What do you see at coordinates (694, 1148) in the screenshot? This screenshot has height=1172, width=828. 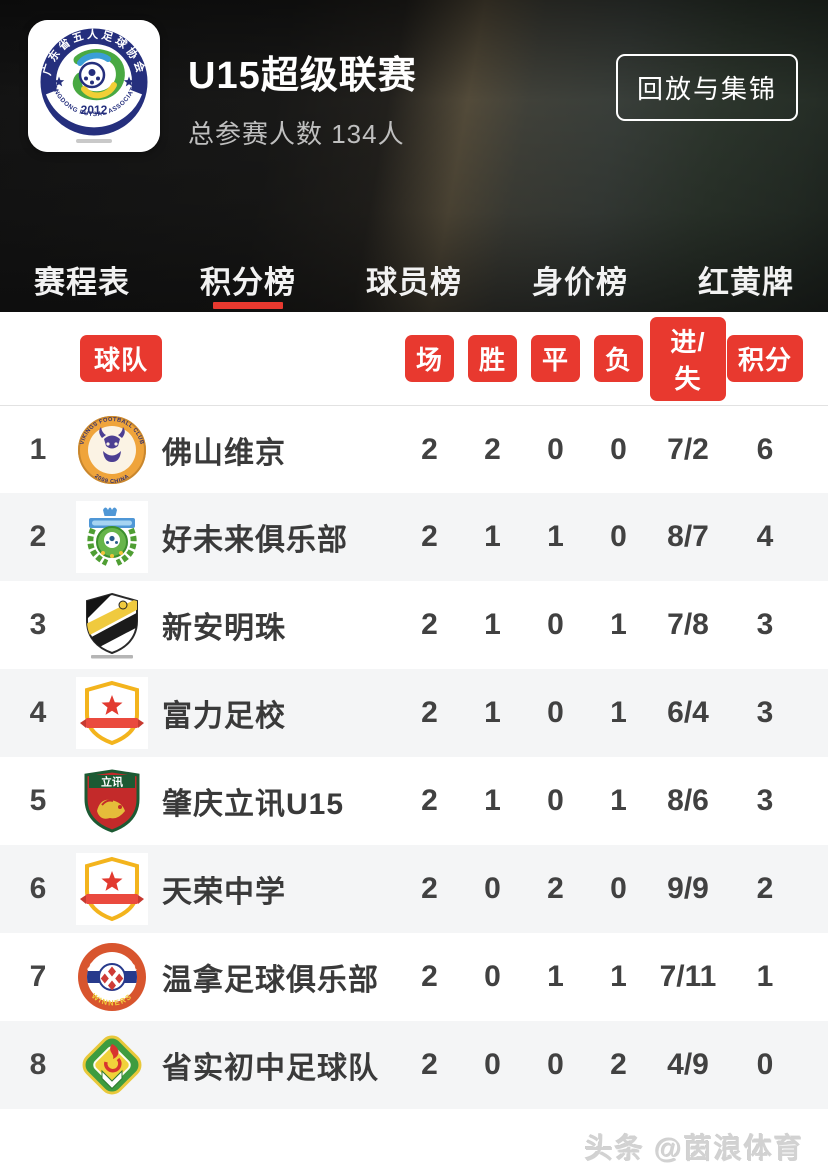 I see `toutiao-watermark: 头条 @茵浪体育` at bounding box center [694, 1148].